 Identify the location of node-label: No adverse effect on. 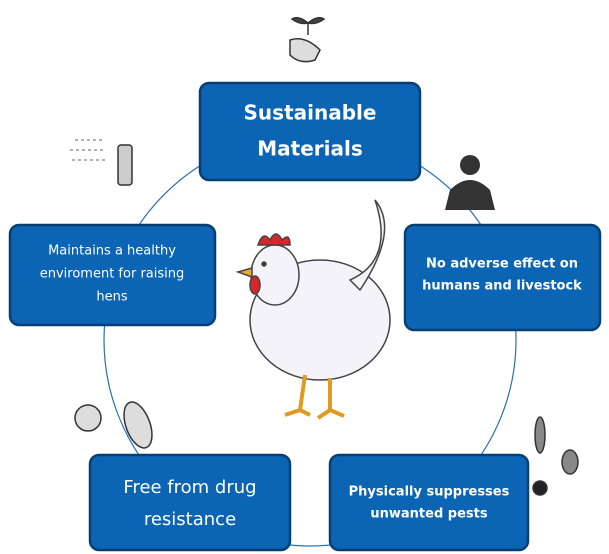
(502, 264).